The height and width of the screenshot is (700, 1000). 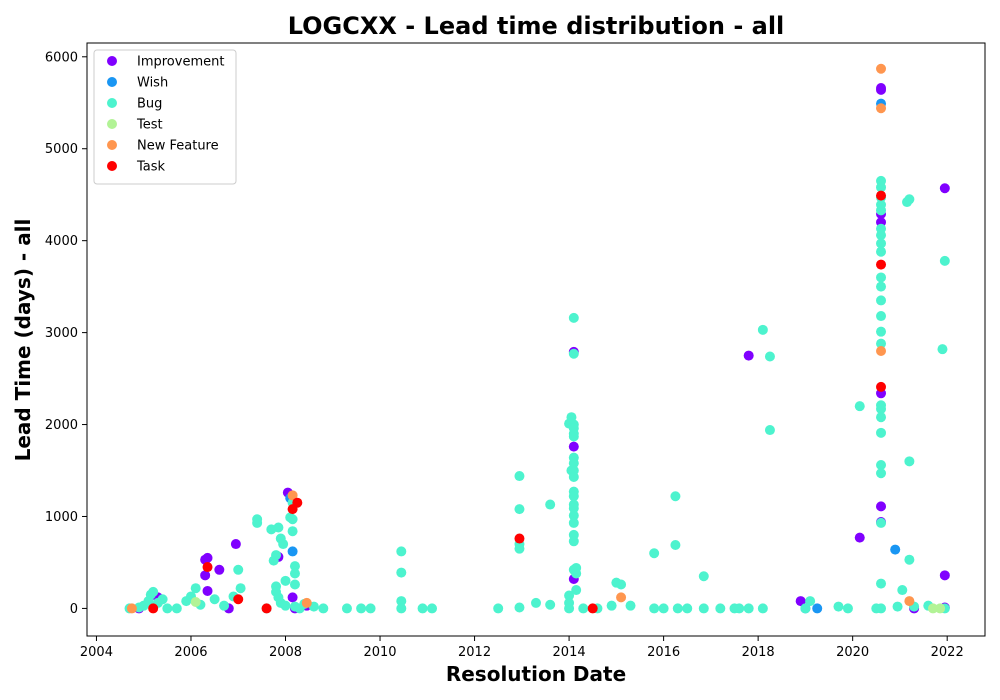 What do you see at coordinates (61, 333) in the screenshot?
I see `y-tick-label: 3000` at bounding box center [61, 333].